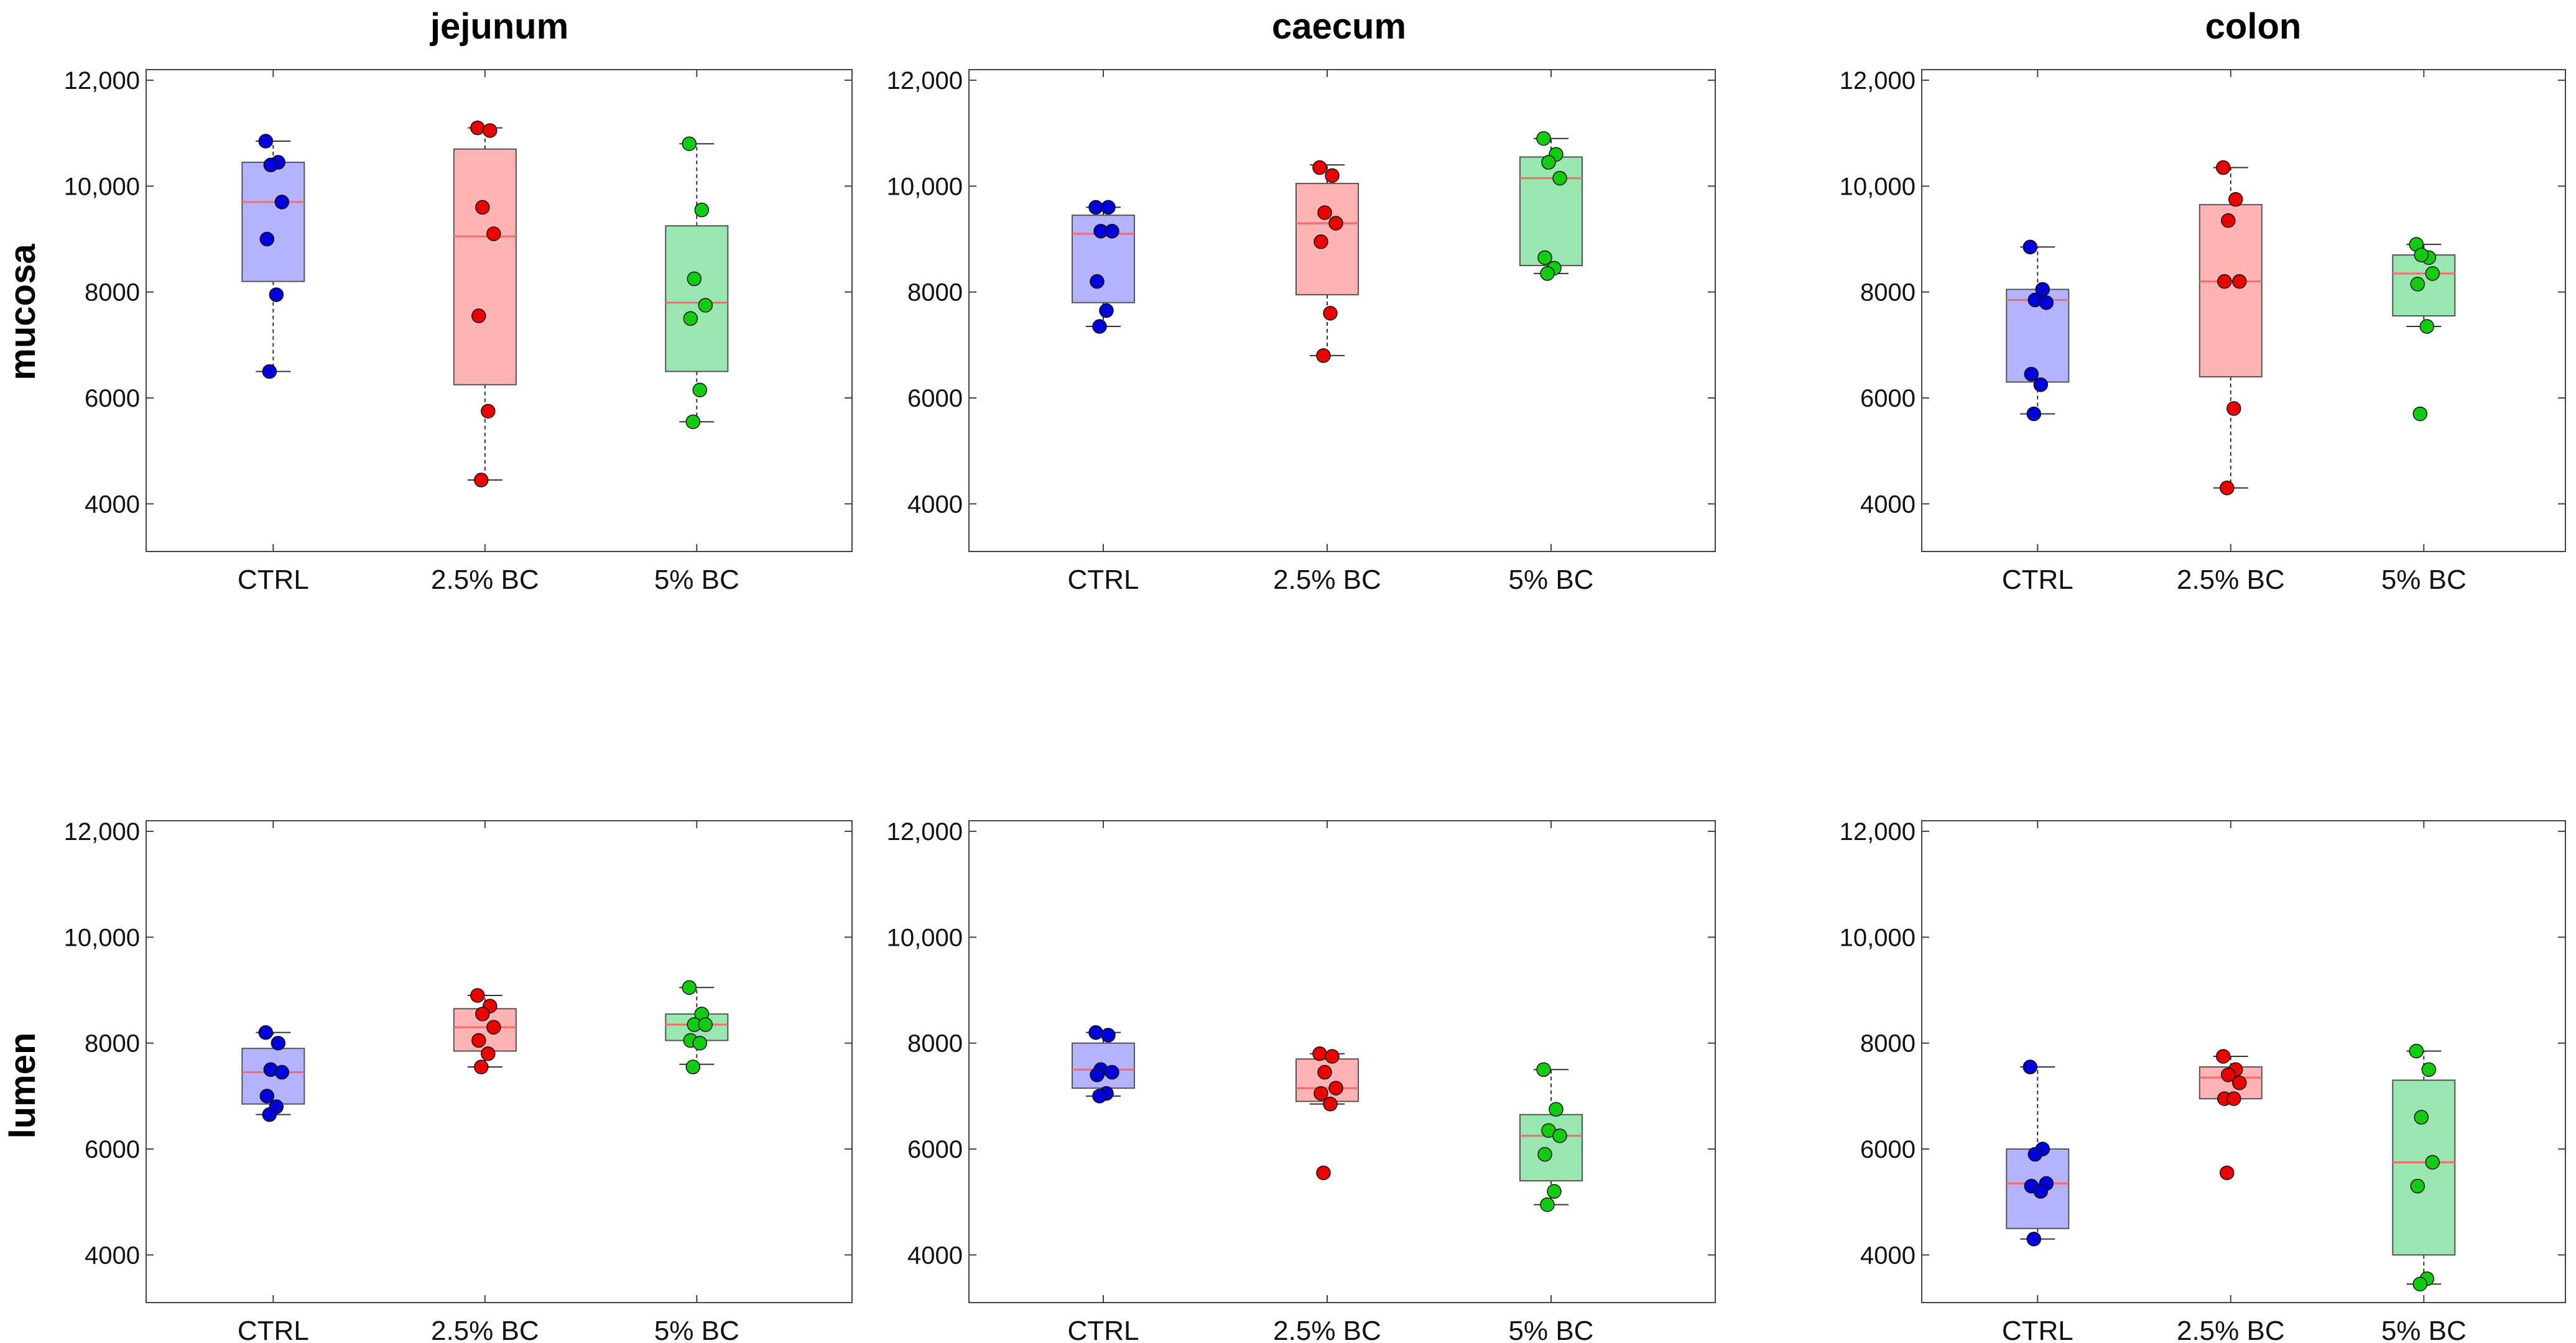 The image size is (2576, 1343). What do you see at coordinates (23, 312) in the screenshot?
I see `row-title-mucosa: mucosa` at bounding box center [23, 312].